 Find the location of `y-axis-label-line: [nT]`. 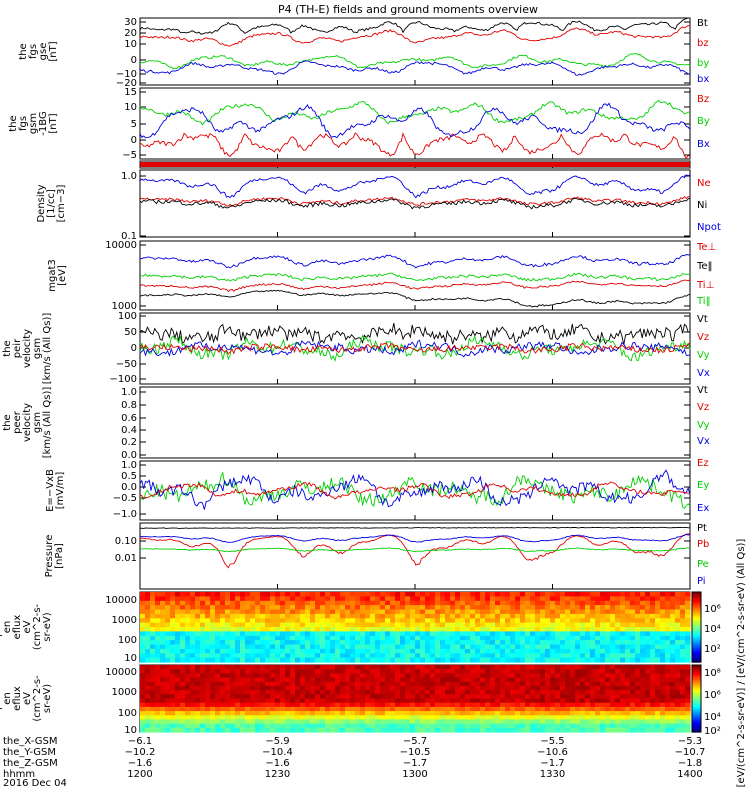

y-axis-label-line: [nT] is located at coordinates (53, 123).